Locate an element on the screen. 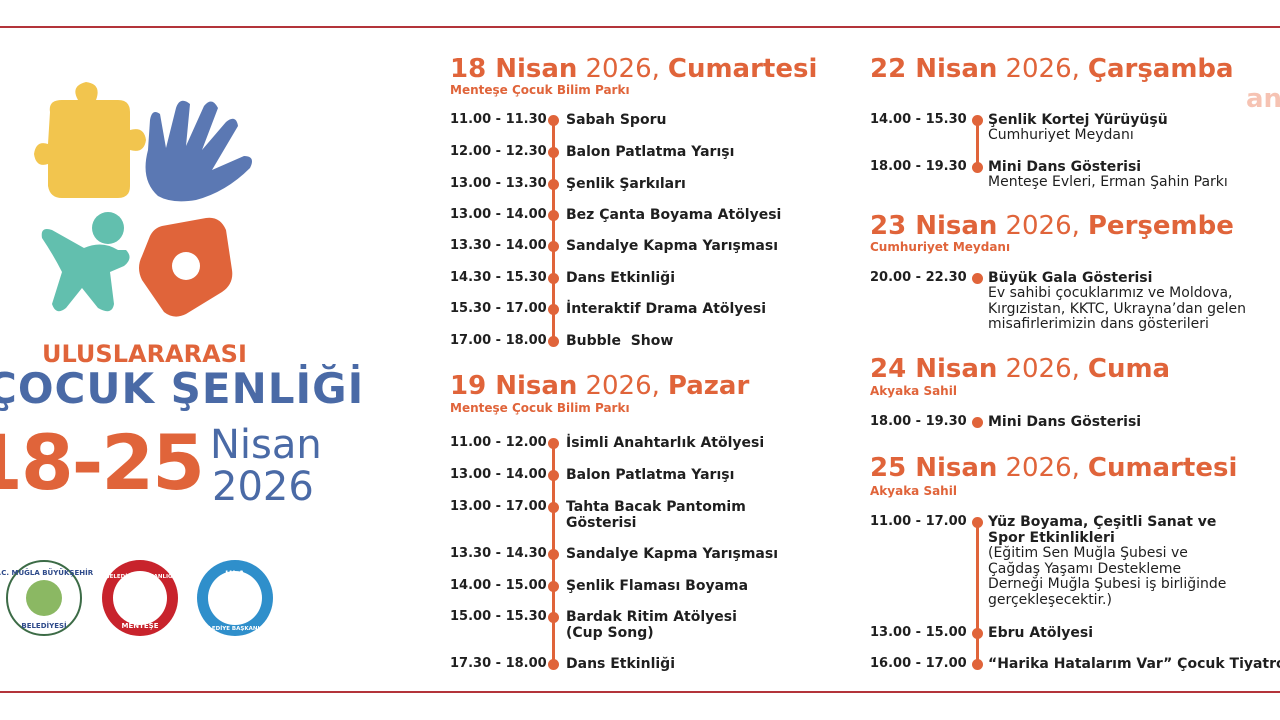 This screenshot has width=1280, height=720. event-time: 14.00 - 15.00 is located at coordinates (498, 585).